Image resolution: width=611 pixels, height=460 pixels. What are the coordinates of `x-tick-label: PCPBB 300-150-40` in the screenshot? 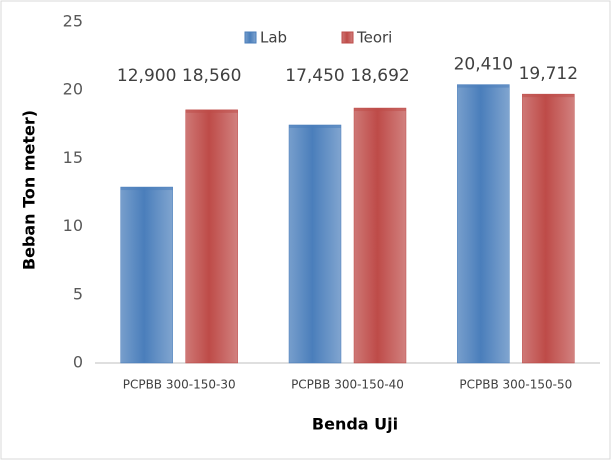 It's located at (347, 385).